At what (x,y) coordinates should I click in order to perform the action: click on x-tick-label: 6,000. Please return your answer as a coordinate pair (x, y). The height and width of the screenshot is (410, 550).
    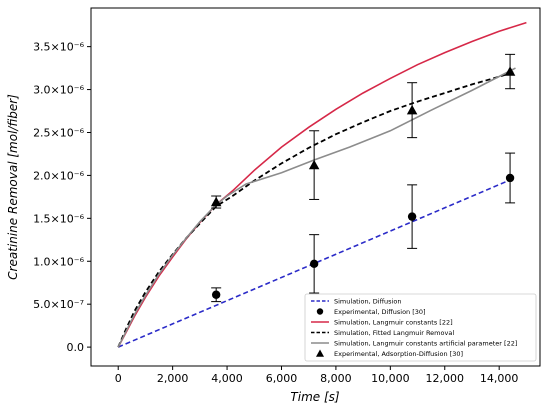
    Looking at the image, I should click on (282, 378).